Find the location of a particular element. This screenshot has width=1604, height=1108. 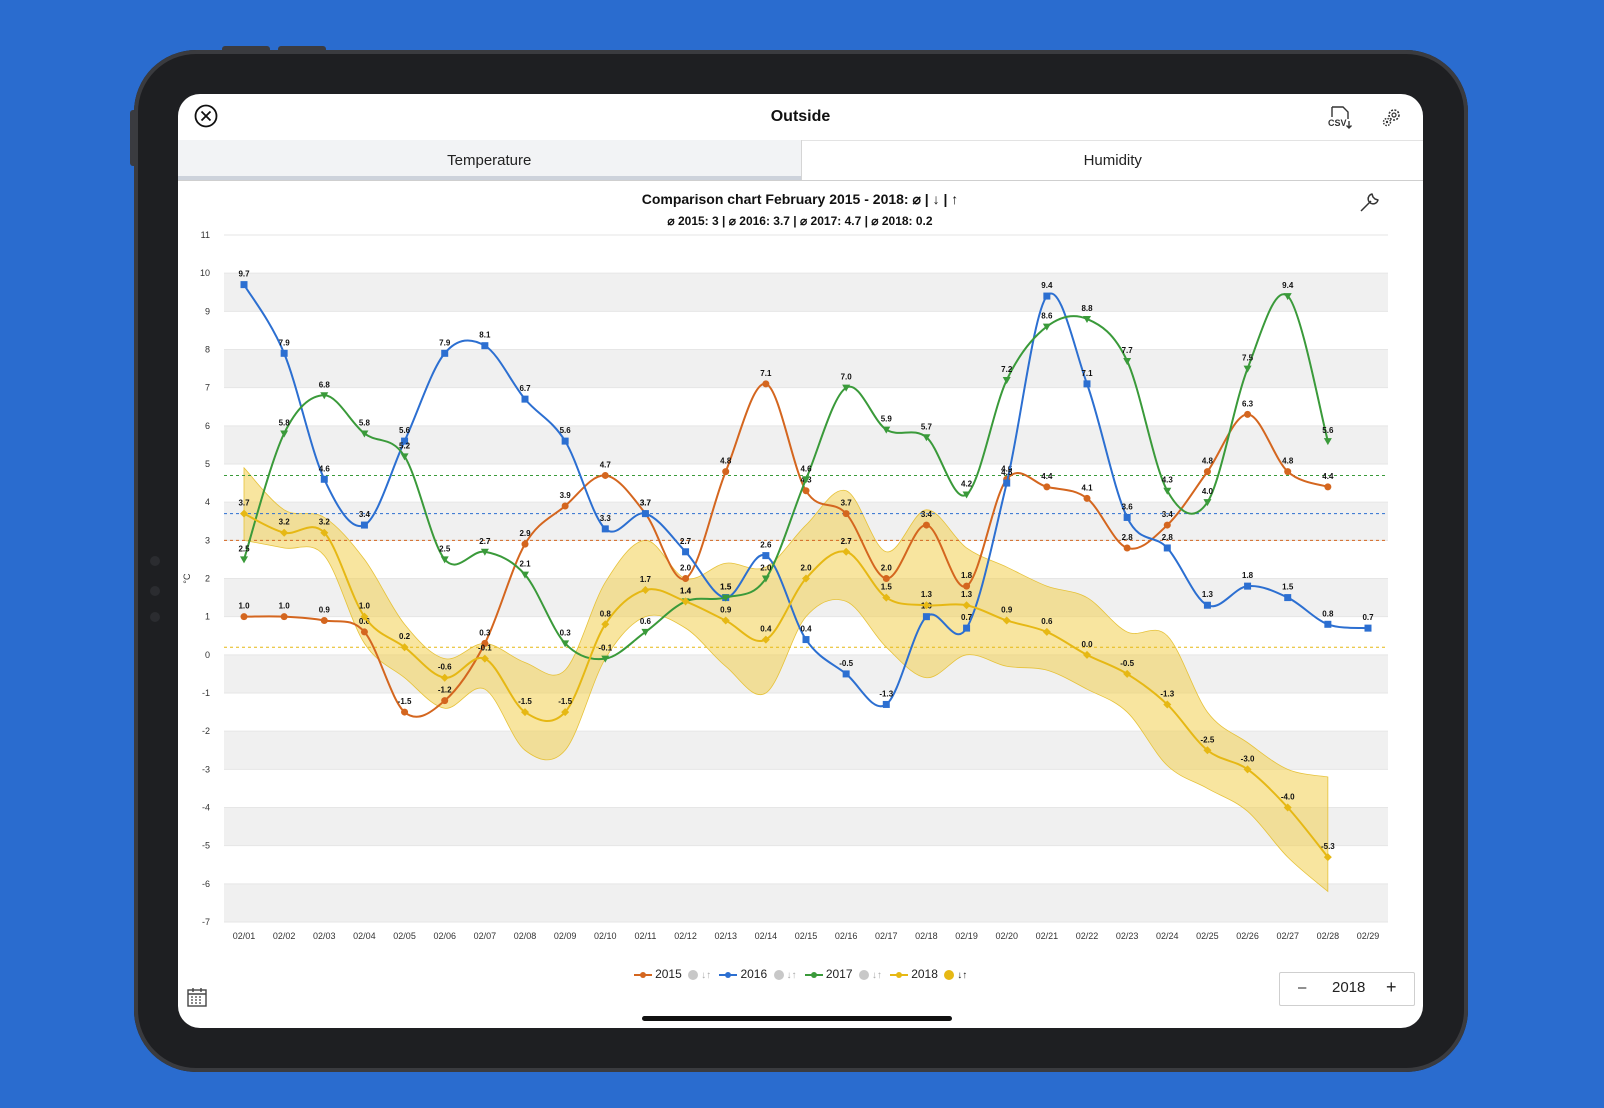

data-label-2018: -1.5 is located at coordinates (565, 701).